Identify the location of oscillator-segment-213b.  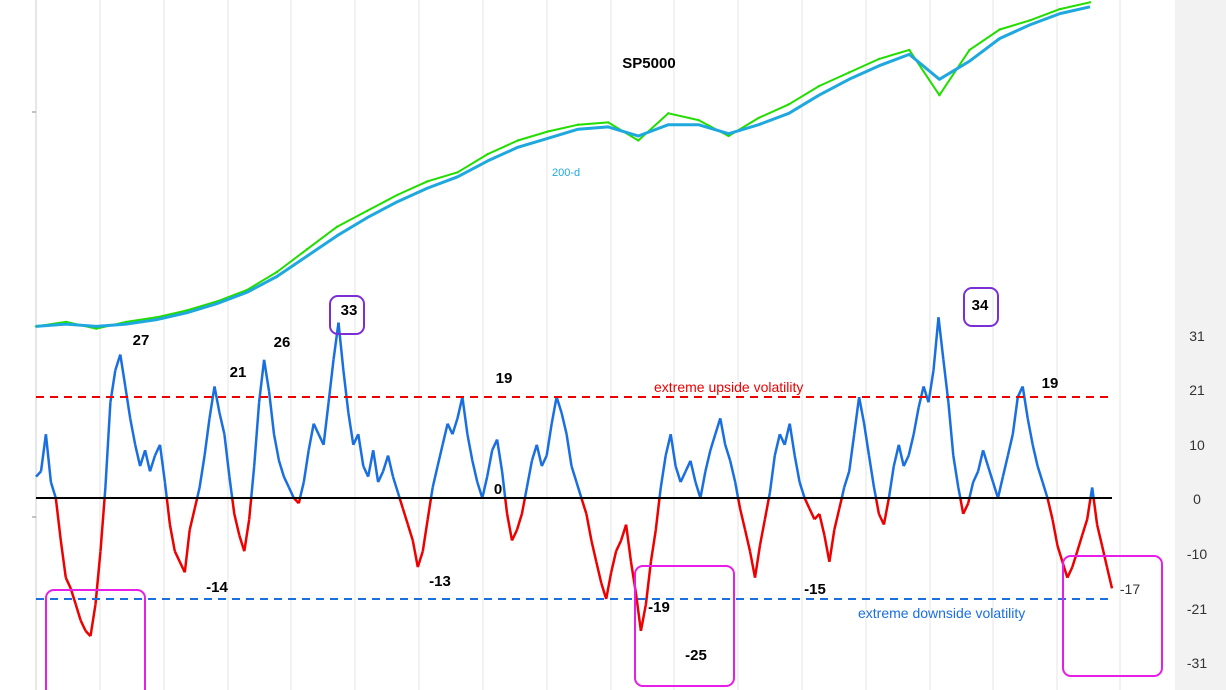
(1095, 511).